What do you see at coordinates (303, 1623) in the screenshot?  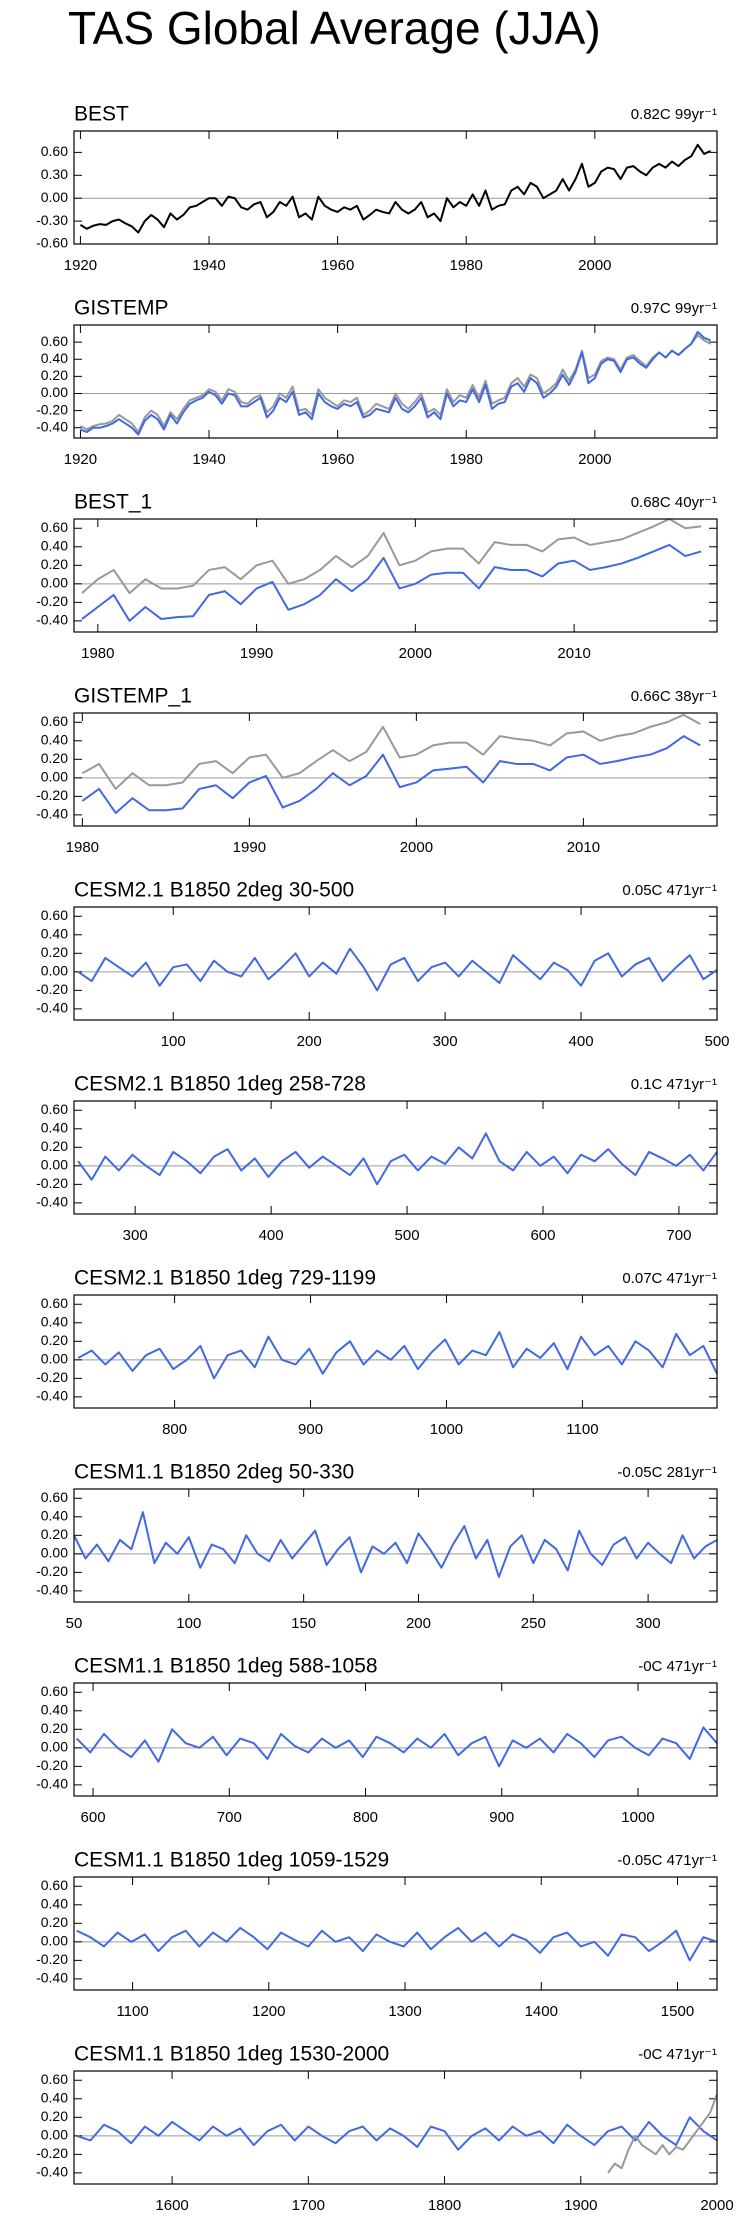 I see `x-tick-label: 150` at bounding box center [303, 1623].